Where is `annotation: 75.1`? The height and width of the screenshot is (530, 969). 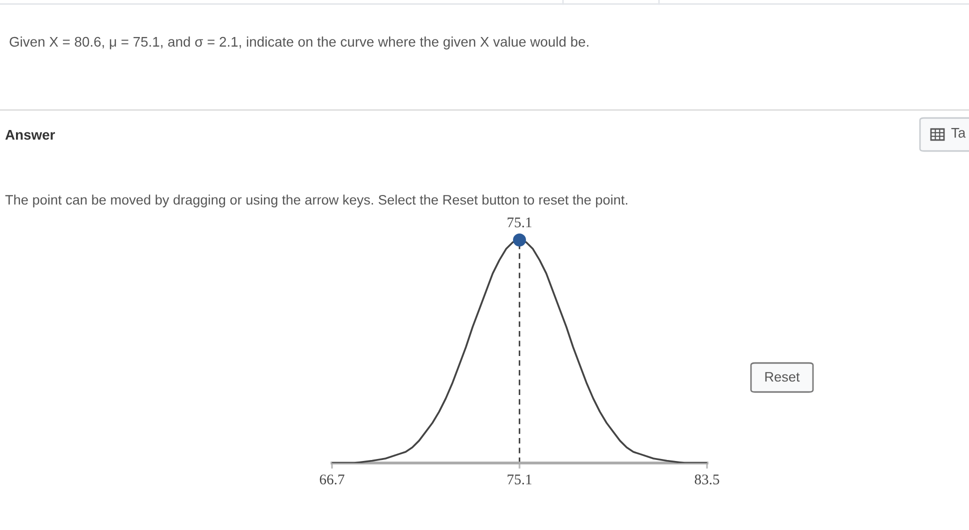 annotation: 75.1 is located at coordinates (520, 223).